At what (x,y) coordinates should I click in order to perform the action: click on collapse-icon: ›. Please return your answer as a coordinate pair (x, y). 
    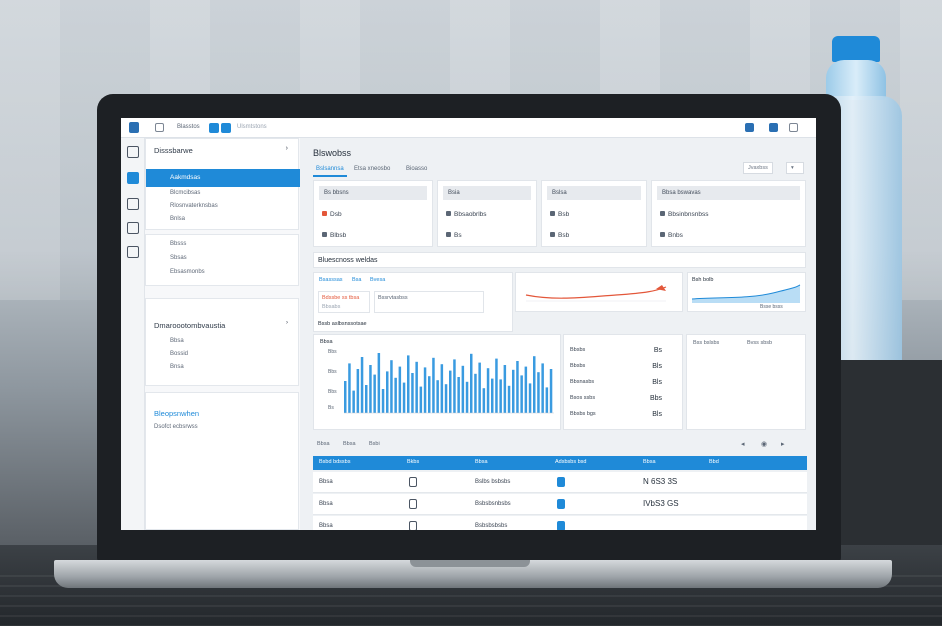
    Looking at the image, I should click on (286, 148).